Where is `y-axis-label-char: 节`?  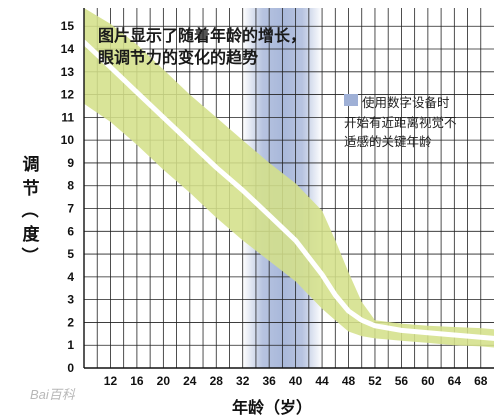 y-axis-label-char: 节 is located at coordinates (31, 189).